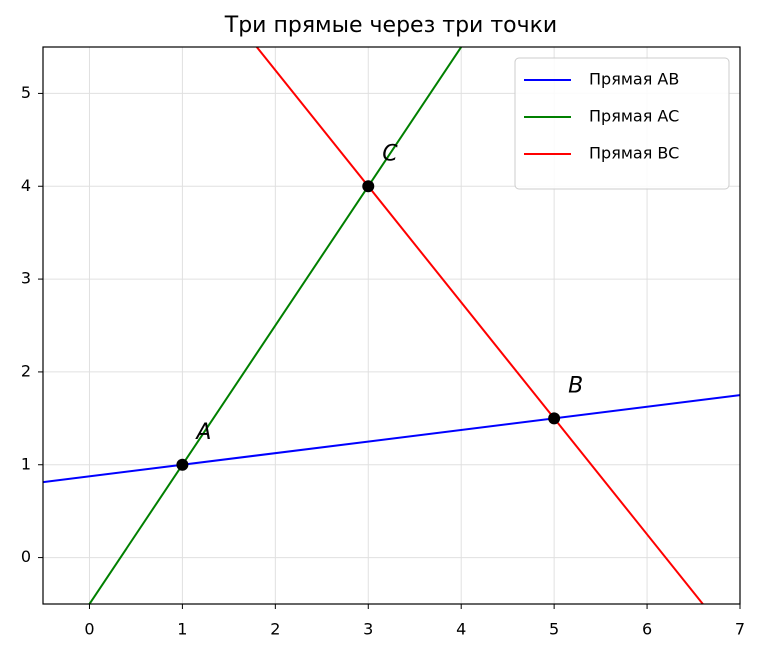  I want to click on y-tick-label: 3, so click(26, 278).